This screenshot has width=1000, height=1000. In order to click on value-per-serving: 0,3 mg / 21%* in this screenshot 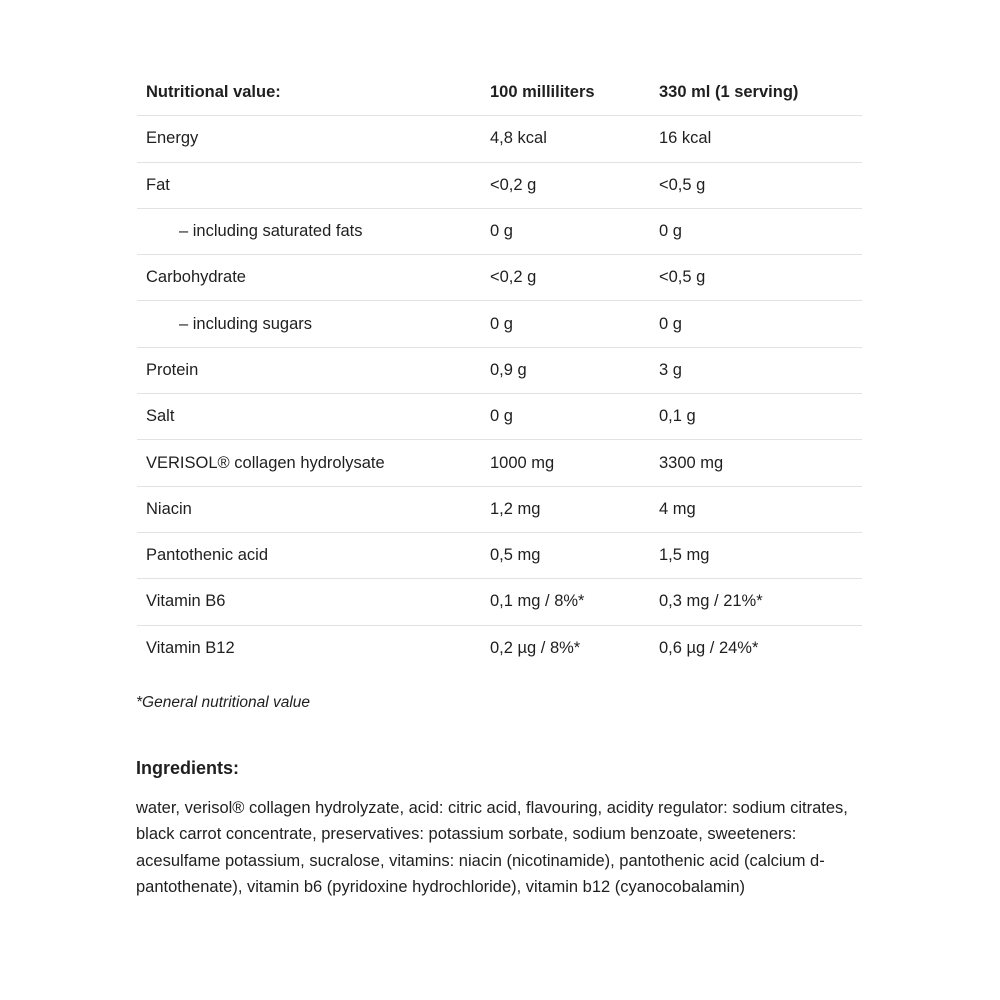, I will do `click(756, 602)`.